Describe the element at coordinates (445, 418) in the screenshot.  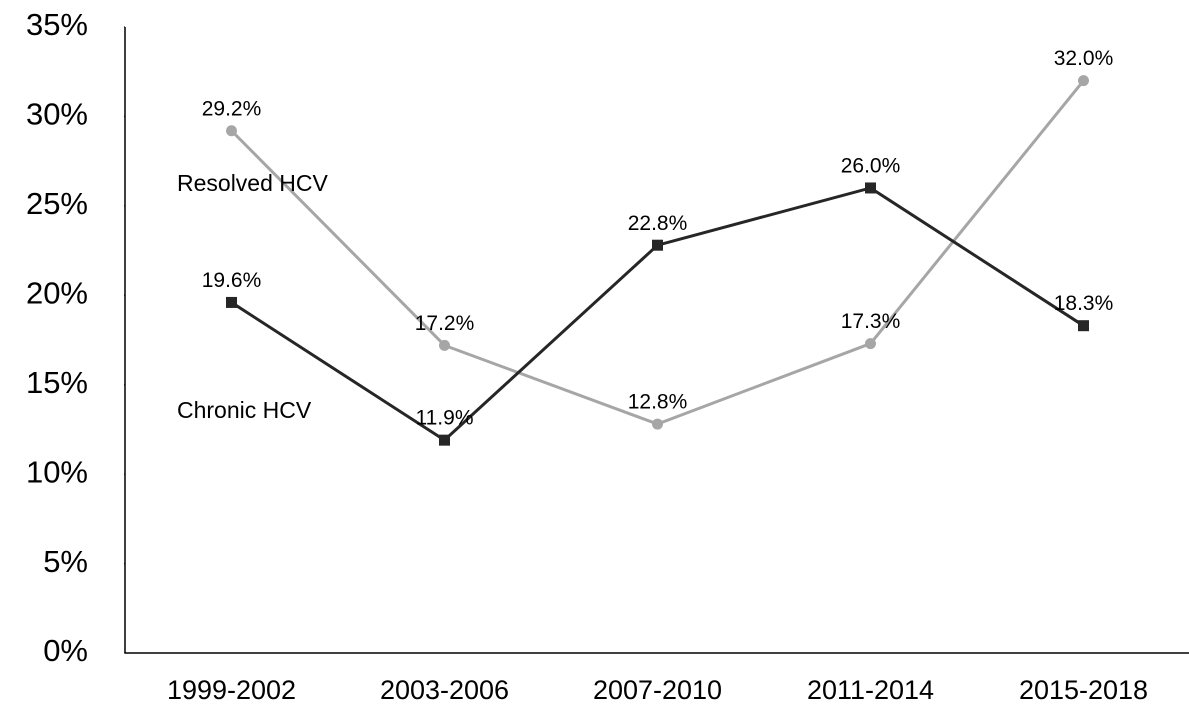
I see `data-label: 11.9%` at that location.